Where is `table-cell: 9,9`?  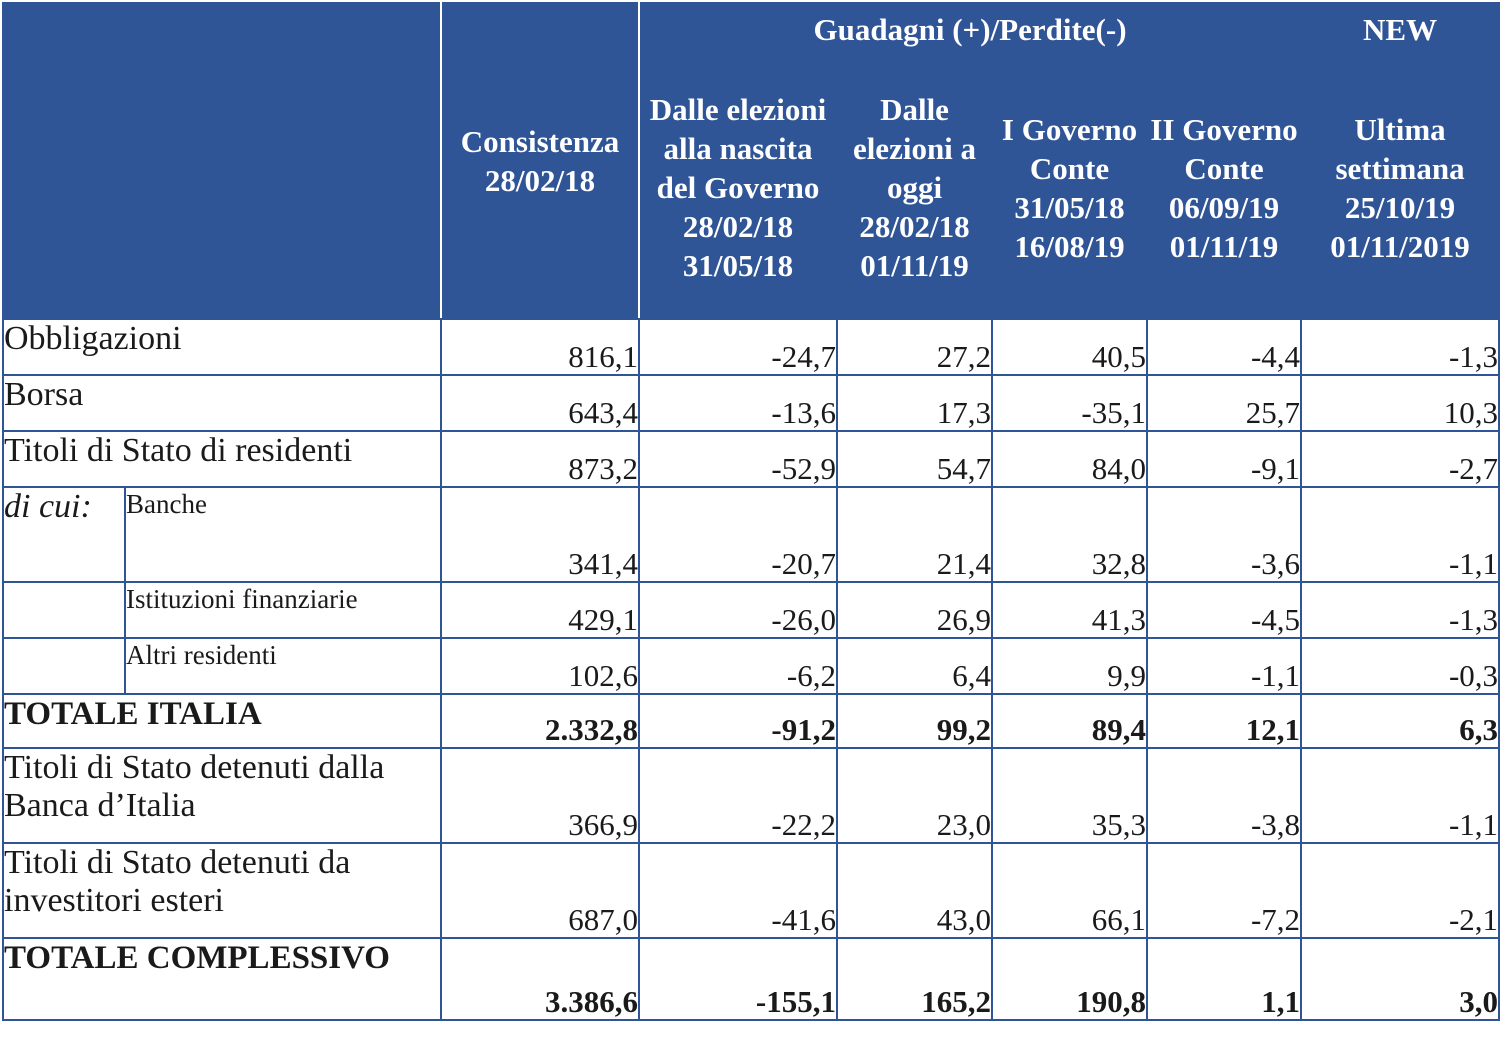
table-cell: 9,9 is located at coordinates (1069, 666).